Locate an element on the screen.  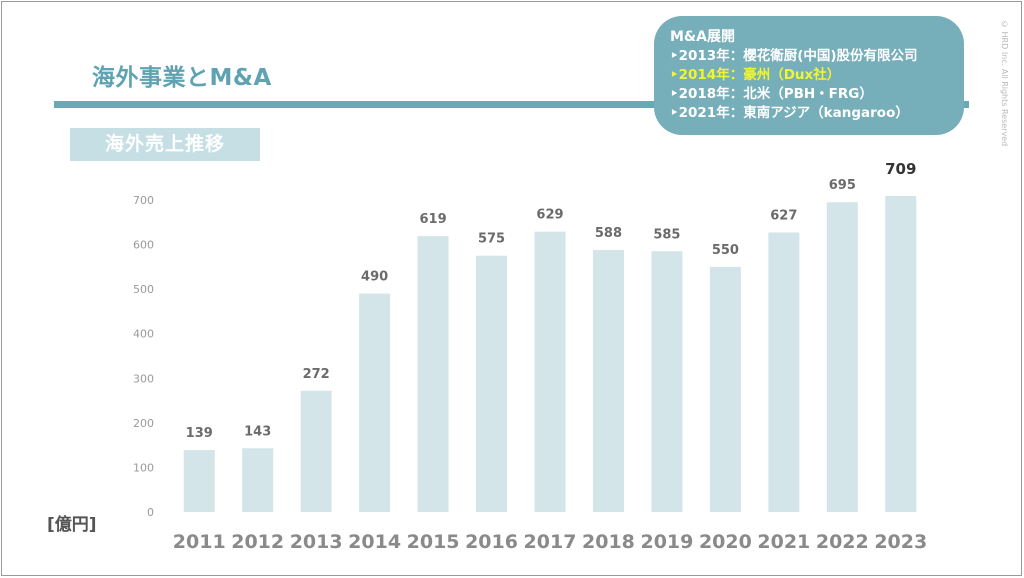
x-tick-label: 2013 is located at coordinates (316, 542).